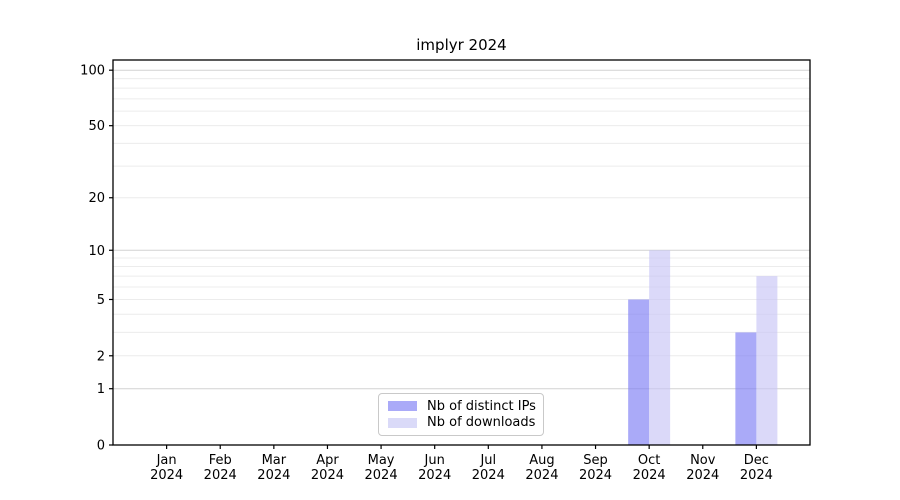 The height and width of the screenshot is (500, 900). I want to click on y-tick-label: 10, so click(96, 251).